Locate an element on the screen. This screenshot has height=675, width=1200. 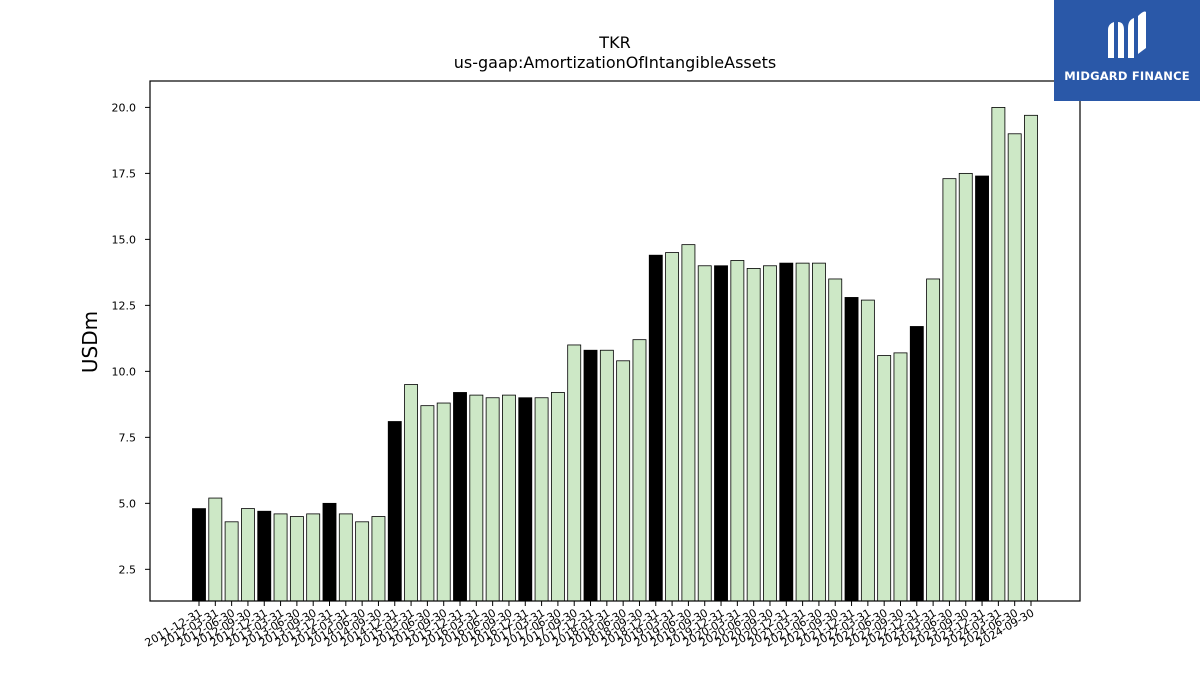
y-tick-label: 12.5 is located at coordinates (124, 305).